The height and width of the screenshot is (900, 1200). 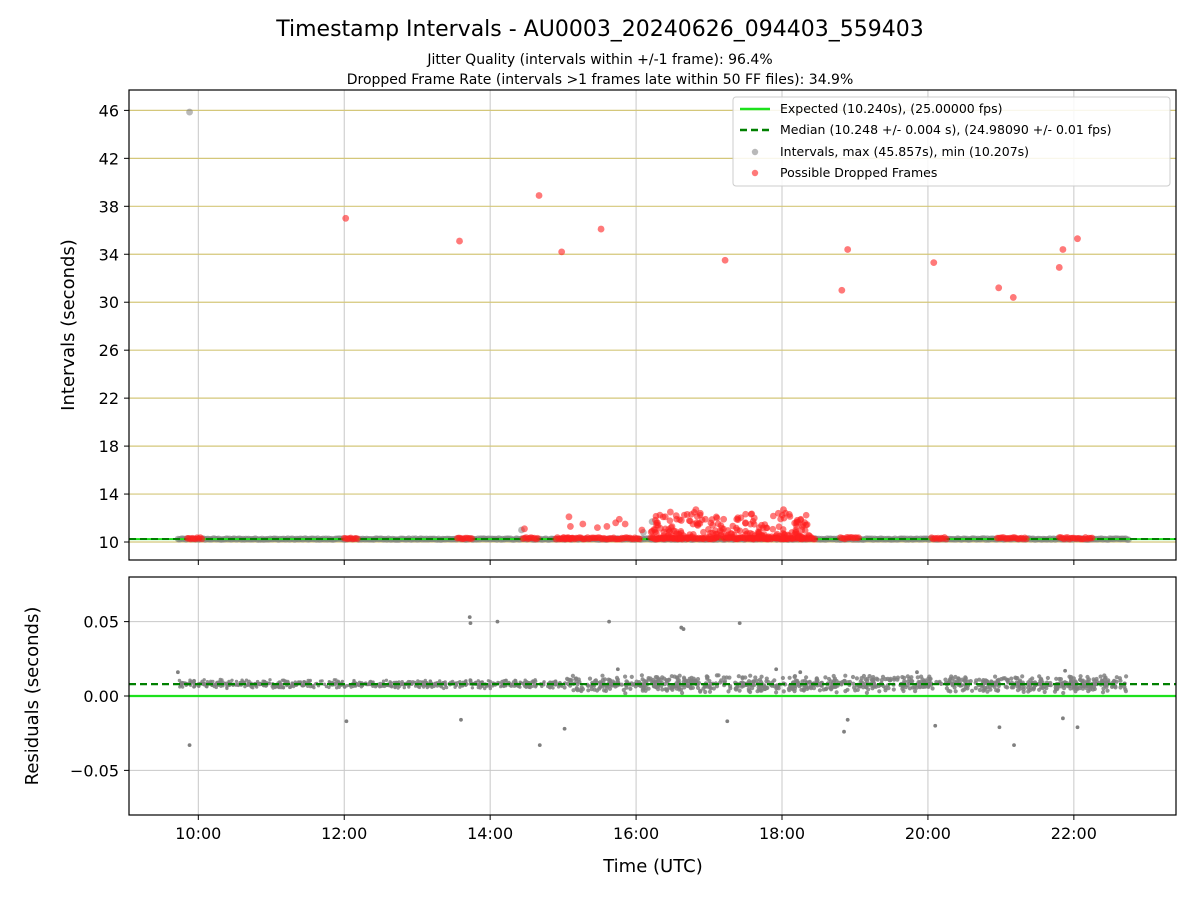 I want to click on interval-point, so click(x=189, y=112).